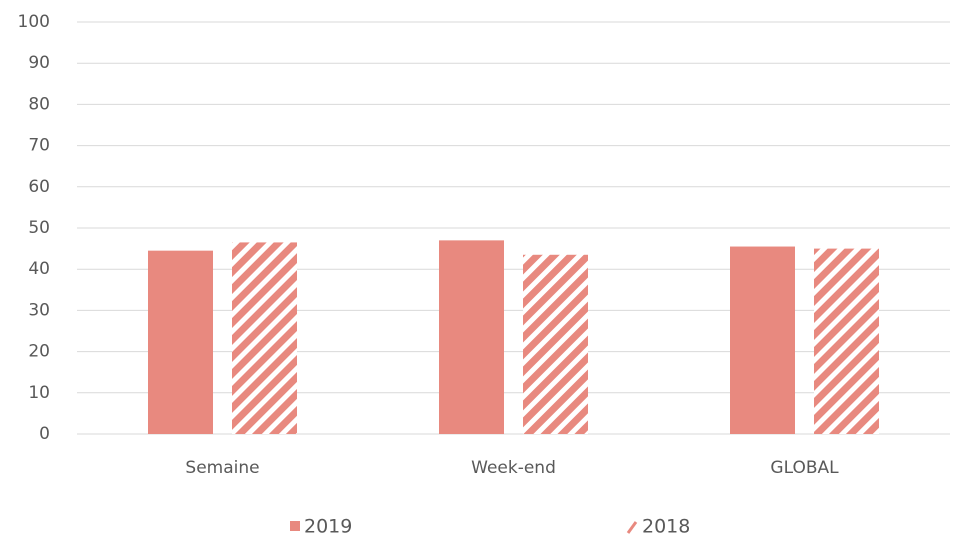 This screenshot has width=953, height=536. I want to click on legend-label: 2019, so click(328, 526).